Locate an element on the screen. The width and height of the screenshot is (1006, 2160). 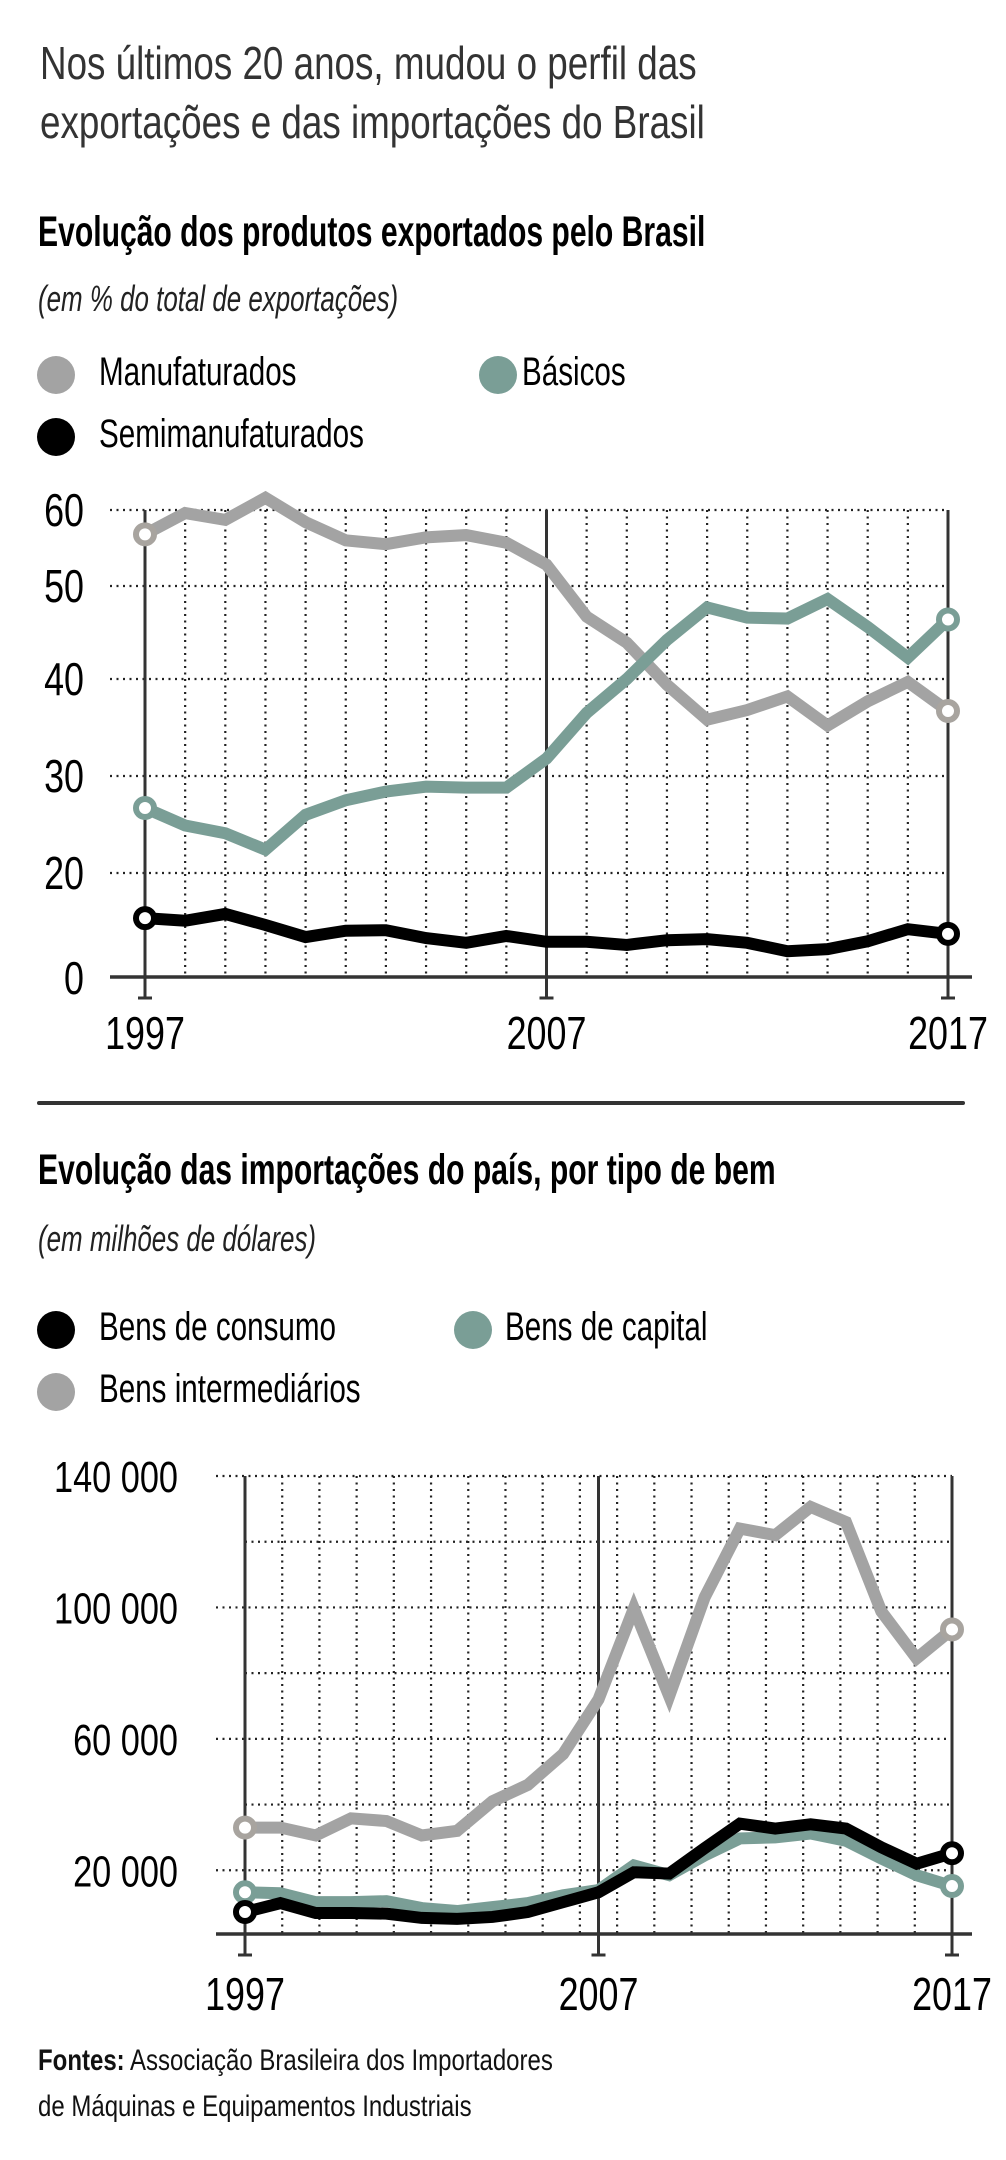
exports-legend: Manufaturados Básicos Semimanufaturados is located at coordinates (337, 408).